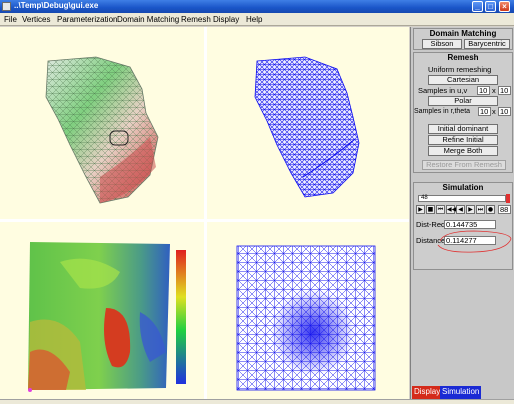 This screenshot has width=514, height=404. What do you see at coordinates (463, 33) in the screenshot?
I see `domain-matching-title: Domain Matching` at bounding box center [463, 33].